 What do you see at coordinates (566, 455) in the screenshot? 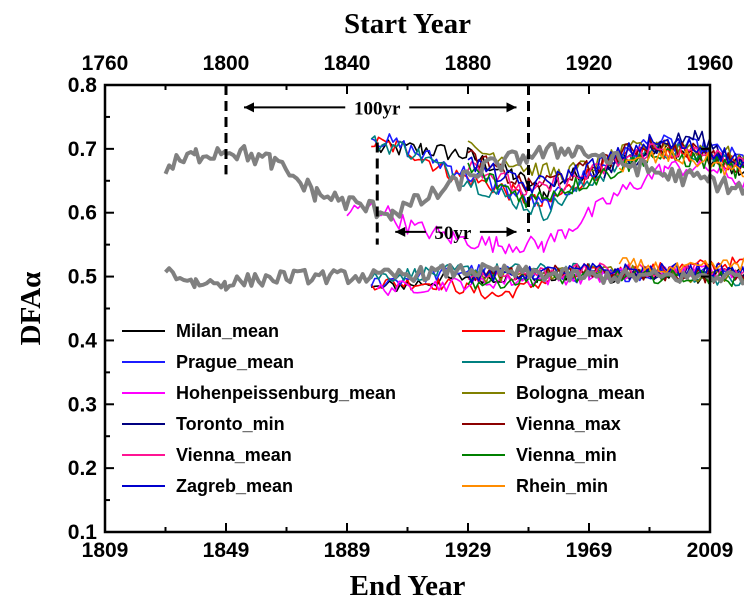
I see `legend-label-vienna-min: Vienna_min` at bounding box center [566, 455].